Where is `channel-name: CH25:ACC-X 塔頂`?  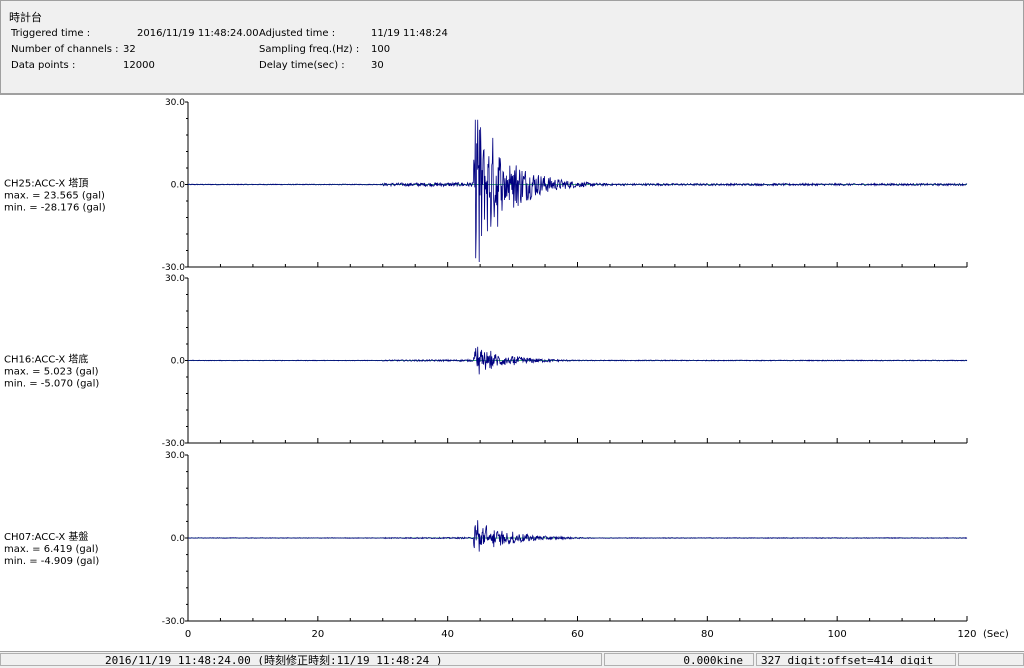 channel-name: CH25:ACC-X 塔頂 is located at coordinates (46, 183).